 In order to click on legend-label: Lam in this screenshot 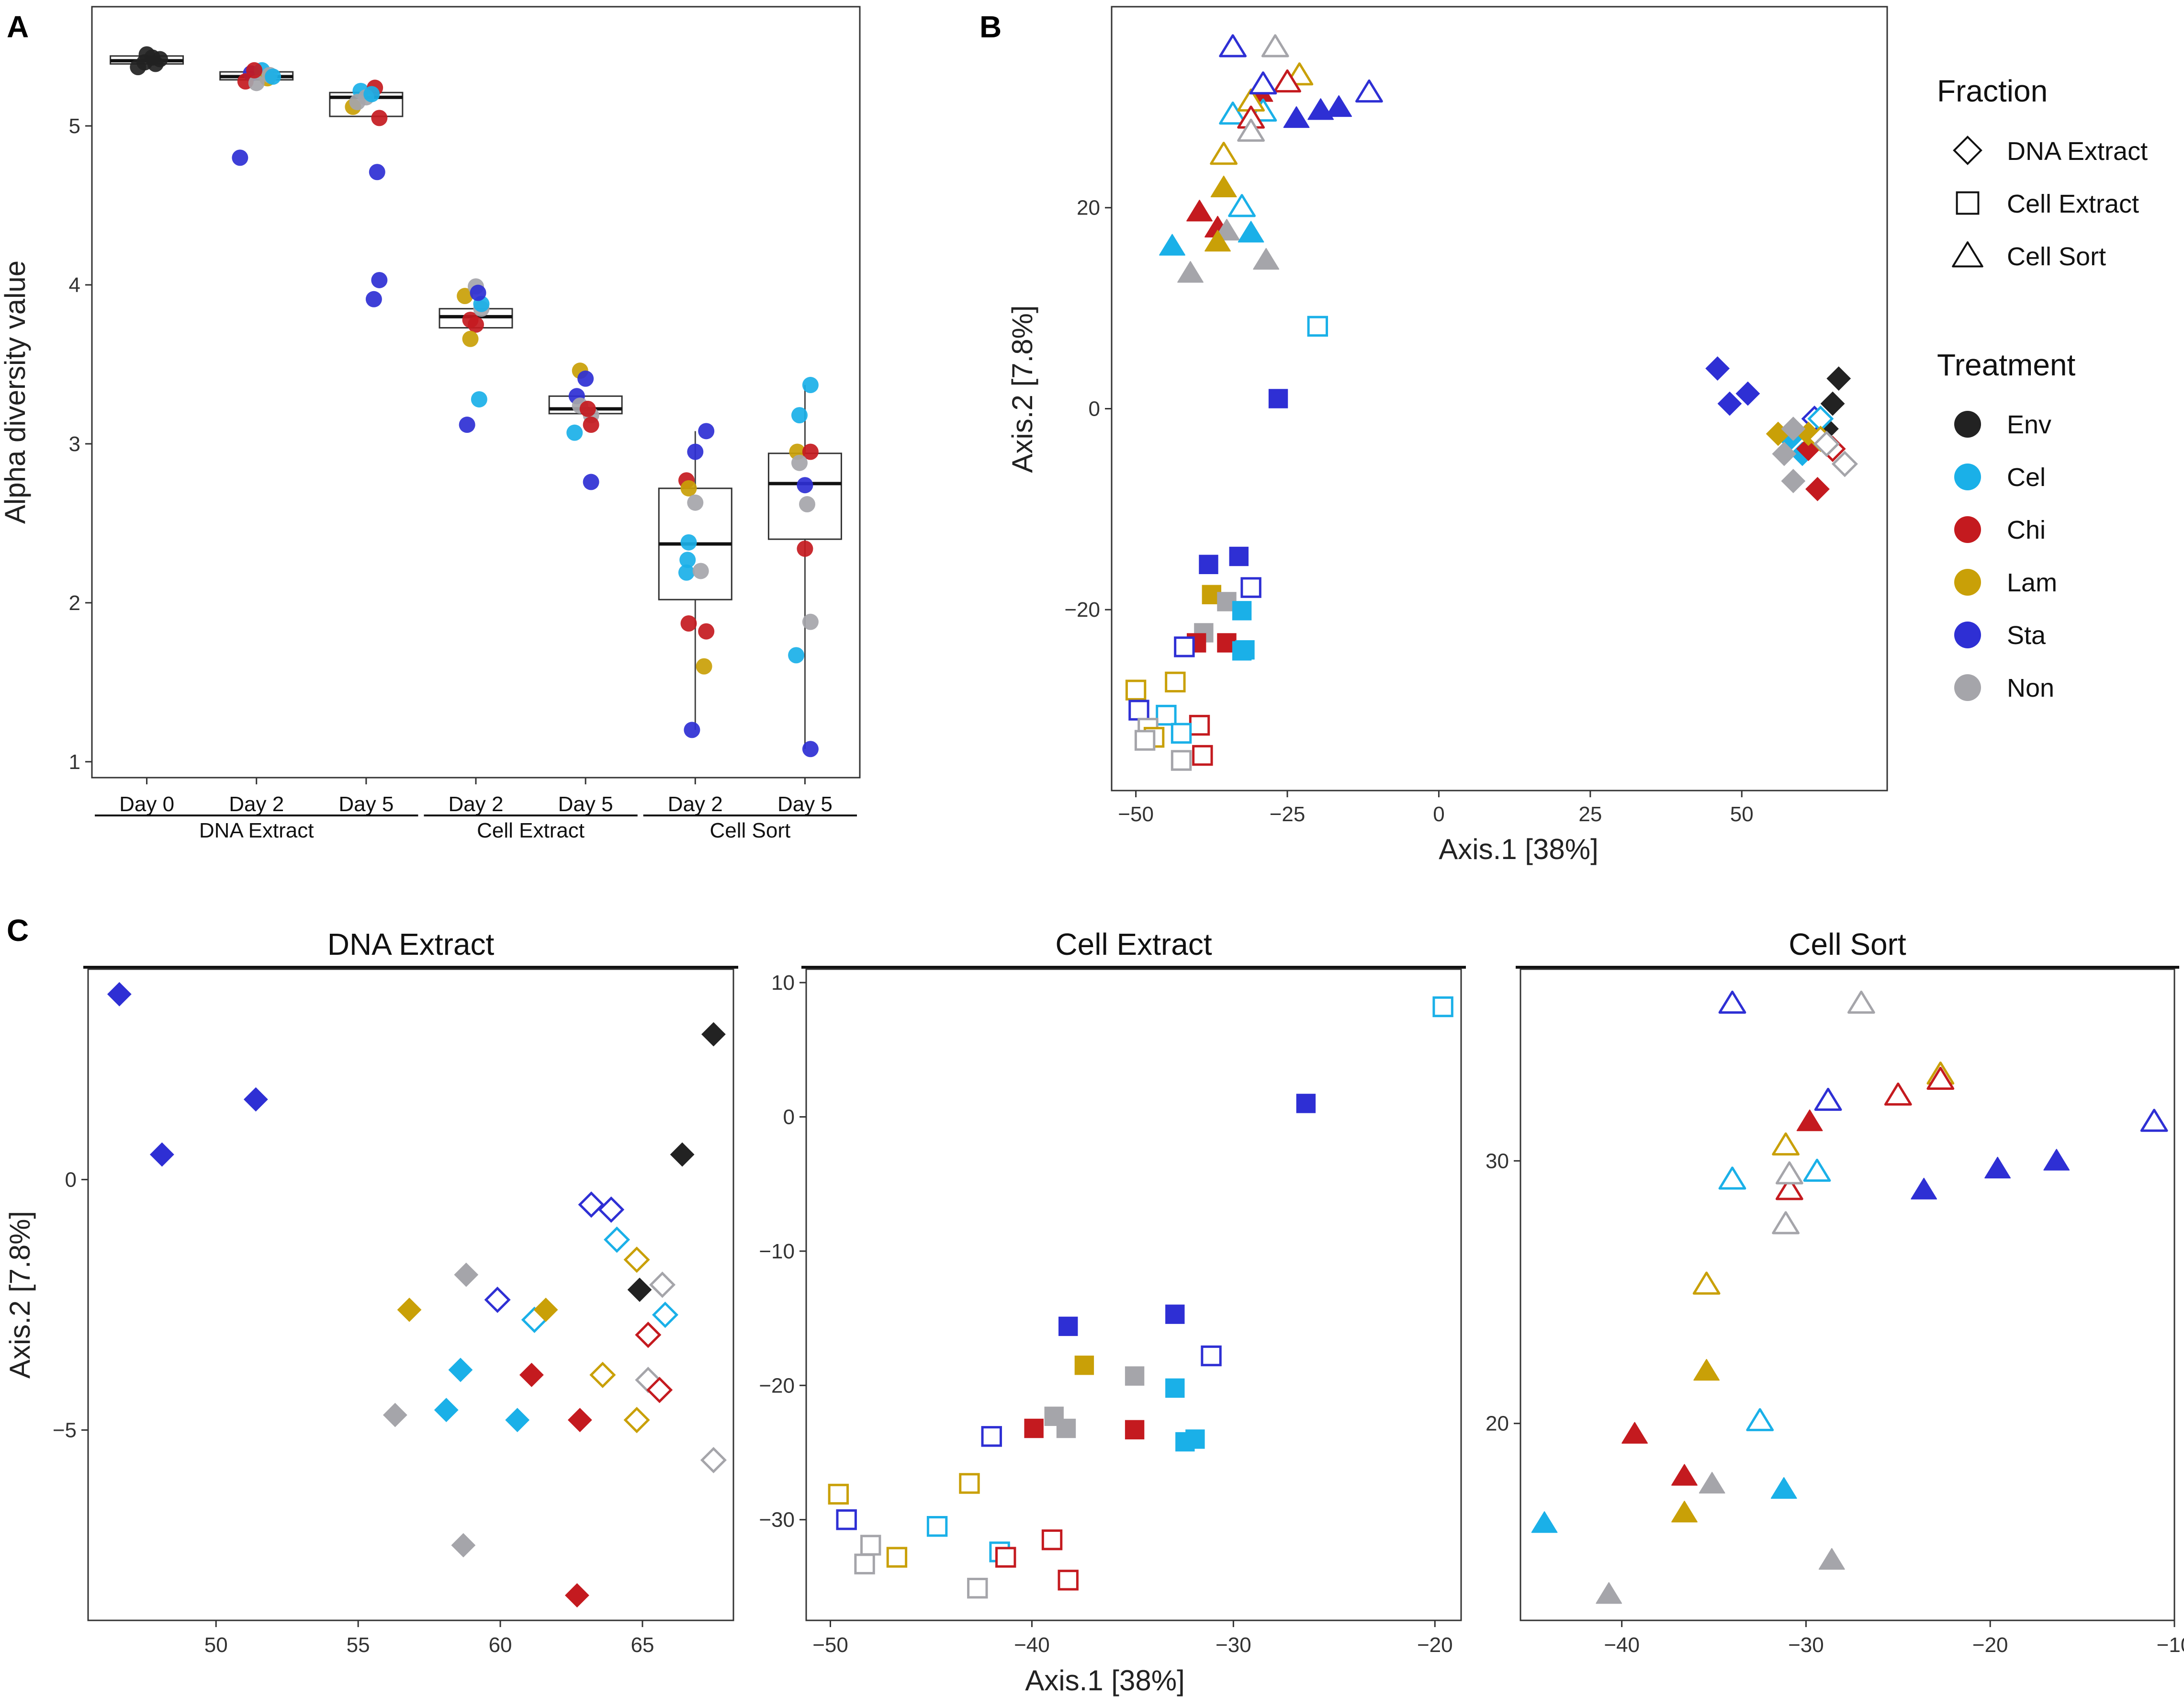, I will do `click(2032, 582)`.